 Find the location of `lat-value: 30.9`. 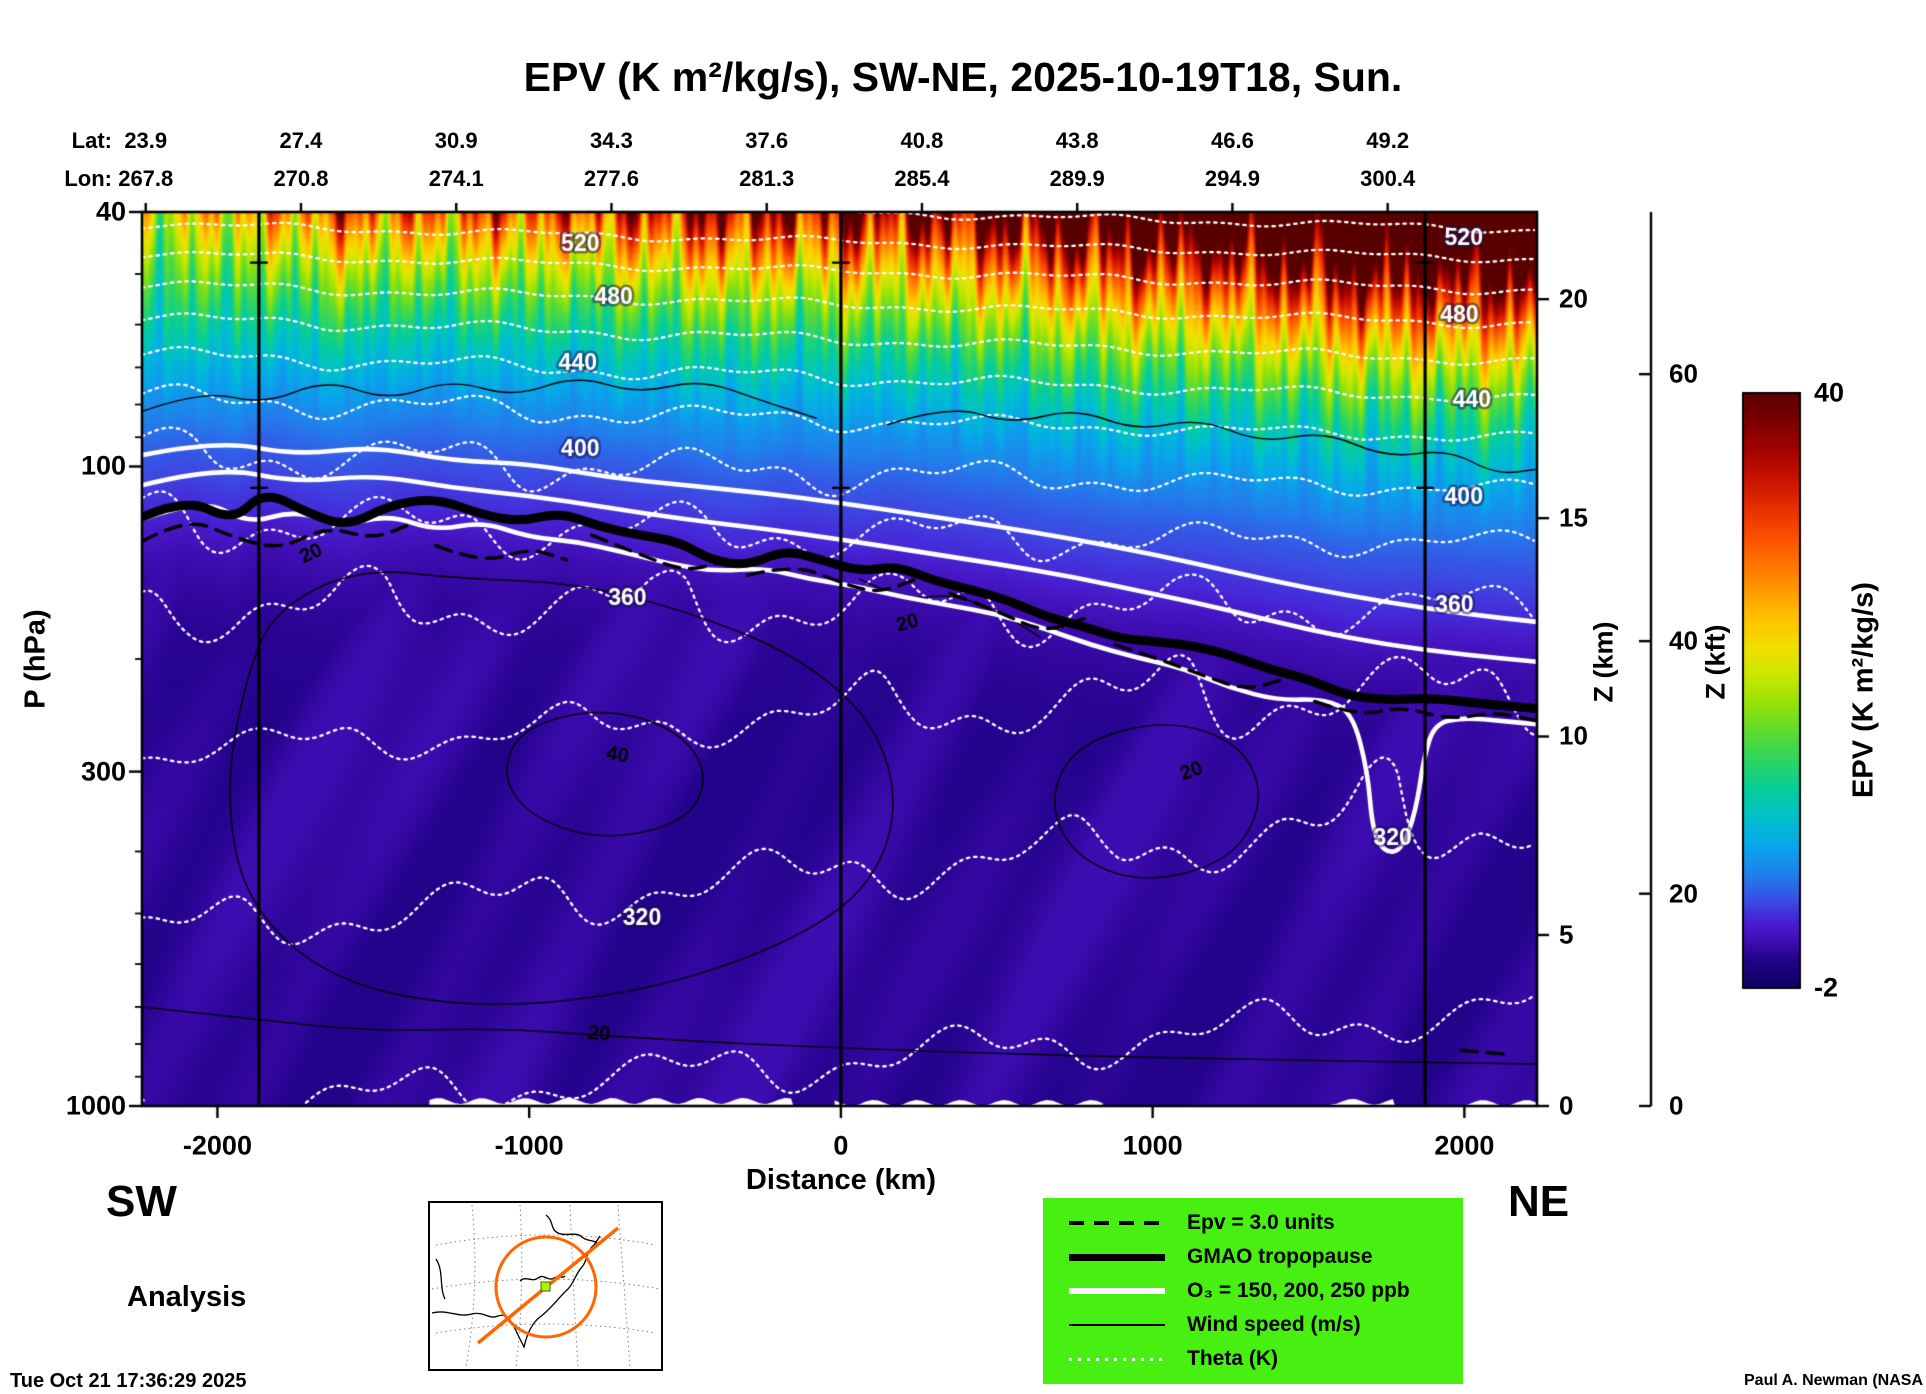

lat-value: 30.9 is located at coordinates (456, 140).